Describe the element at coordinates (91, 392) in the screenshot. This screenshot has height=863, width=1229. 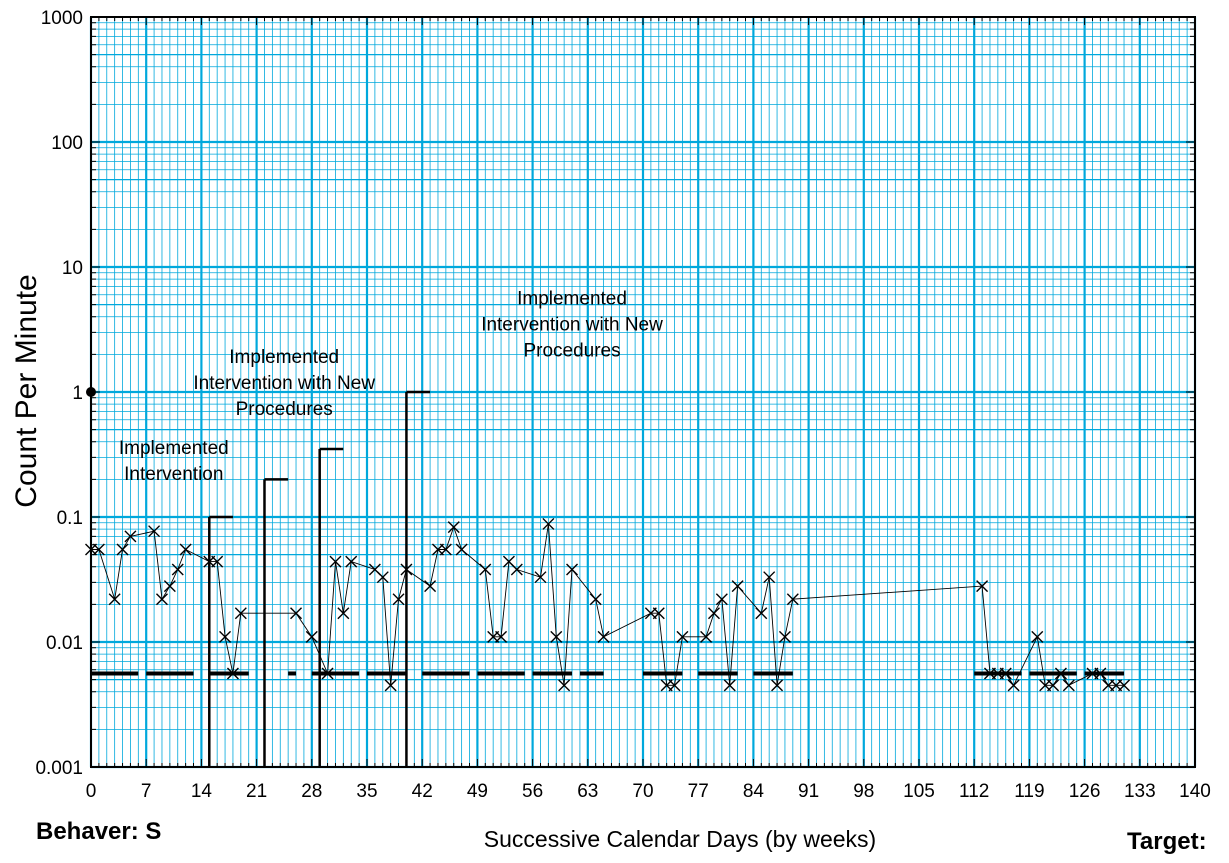
I see `reference-point` at that location.